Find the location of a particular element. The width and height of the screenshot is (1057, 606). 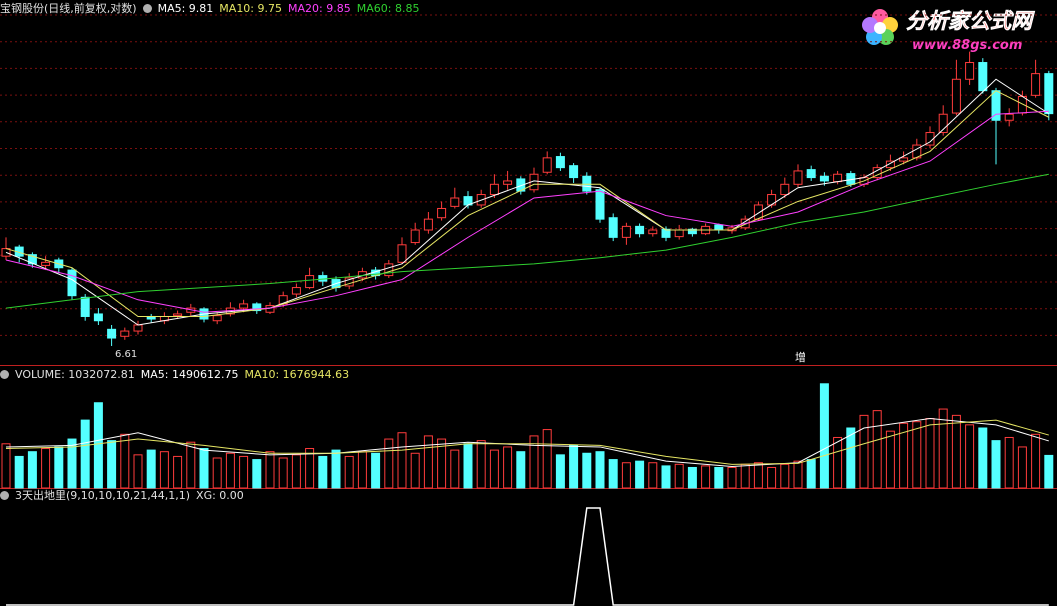

legend-item: MA60: 8.85 is located at coordinates (388, 8).